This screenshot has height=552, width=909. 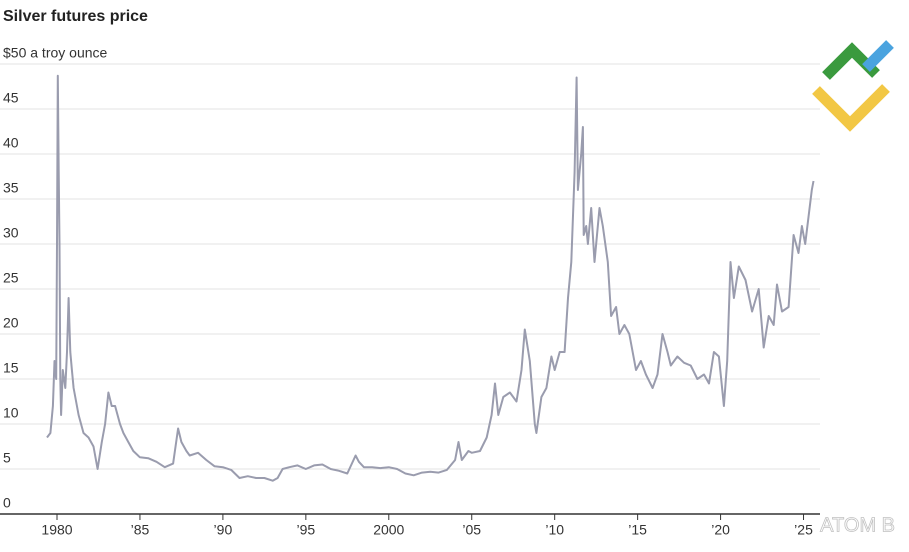 I want to click on x-tick-label: ’90, so click(x=223, y=530).